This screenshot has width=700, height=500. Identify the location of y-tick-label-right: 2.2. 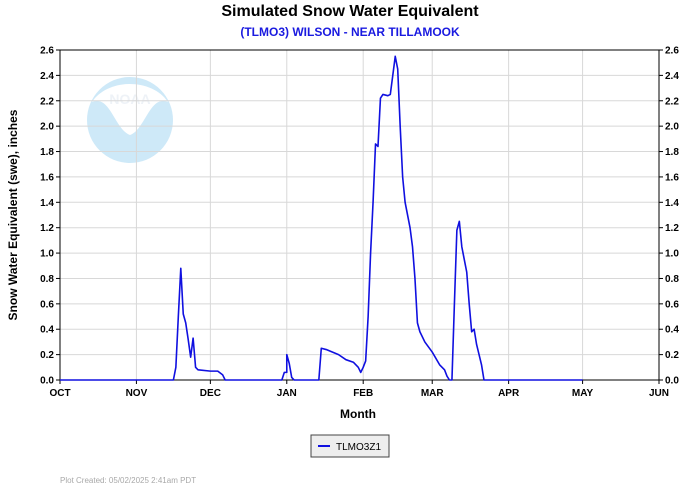
(672, 101).